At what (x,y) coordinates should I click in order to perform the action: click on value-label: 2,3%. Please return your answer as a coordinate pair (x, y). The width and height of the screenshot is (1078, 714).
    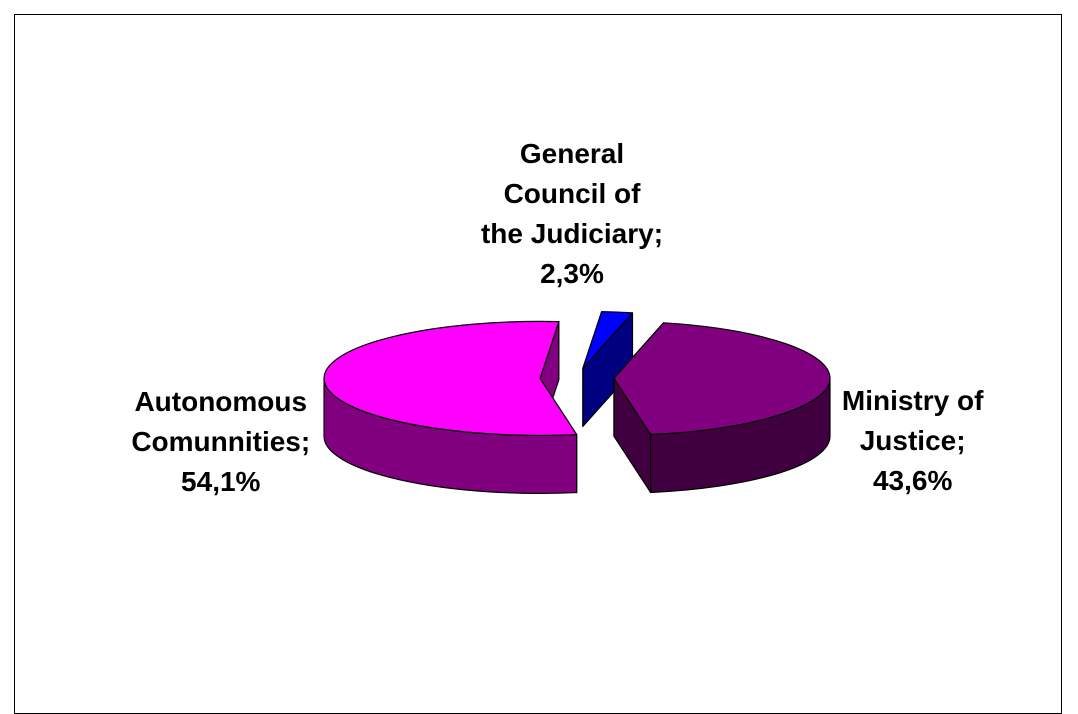
    Looking at the image, I should click on (572, 274).